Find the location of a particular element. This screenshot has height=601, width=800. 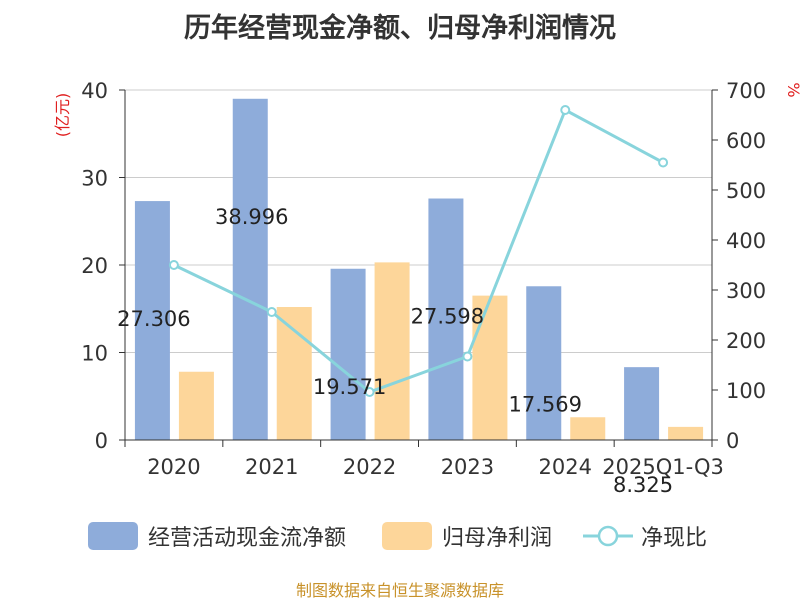

legend: 经营活动现金流净额 归母净利润 净现比 is located at coordinates (400, 536).